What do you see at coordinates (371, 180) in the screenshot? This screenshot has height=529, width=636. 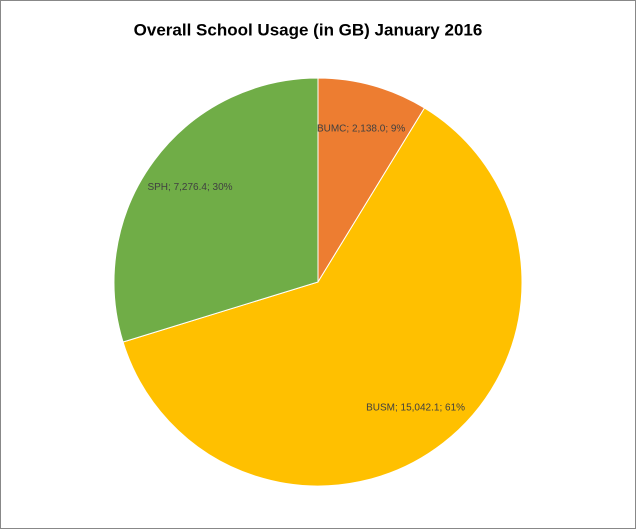 I see `pie-slice` at bounding box center [371, 180].